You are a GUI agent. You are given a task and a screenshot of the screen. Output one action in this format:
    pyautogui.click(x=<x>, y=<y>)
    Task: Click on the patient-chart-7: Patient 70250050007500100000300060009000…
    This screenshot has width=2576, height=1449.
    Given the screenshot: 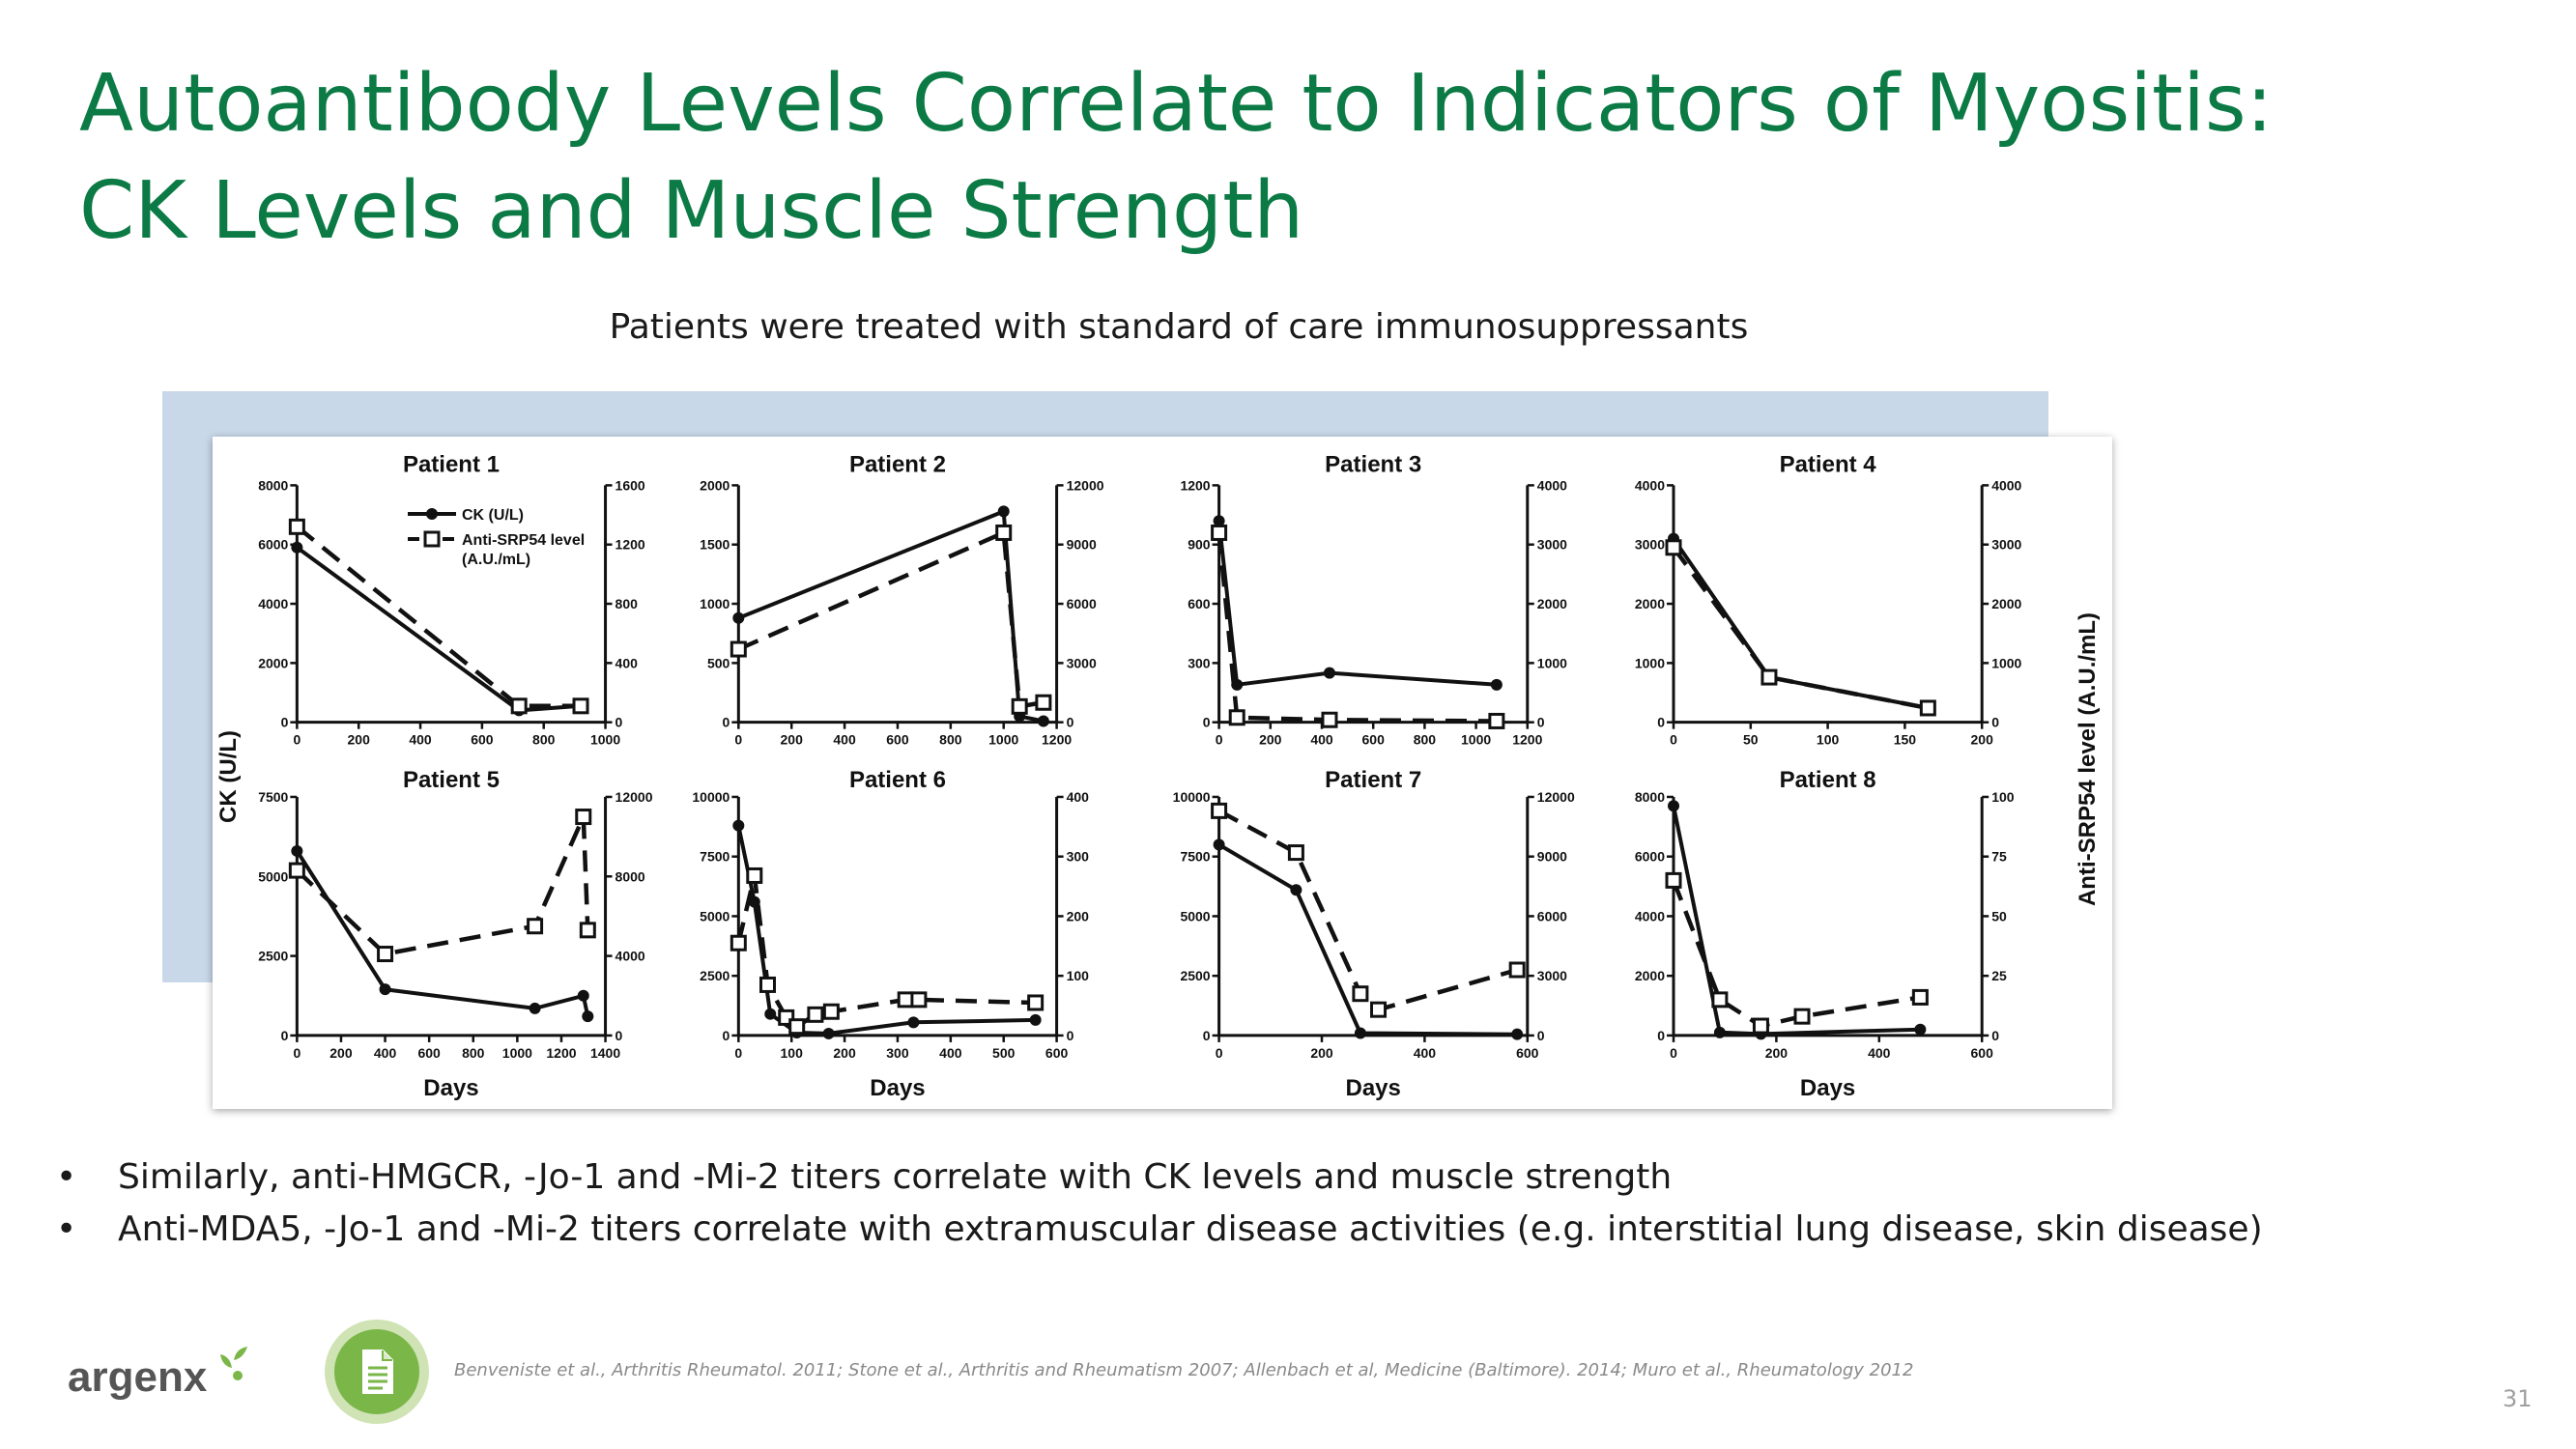 What is the action you would take?
    pyautogui.click(x=1374, y=934)
    